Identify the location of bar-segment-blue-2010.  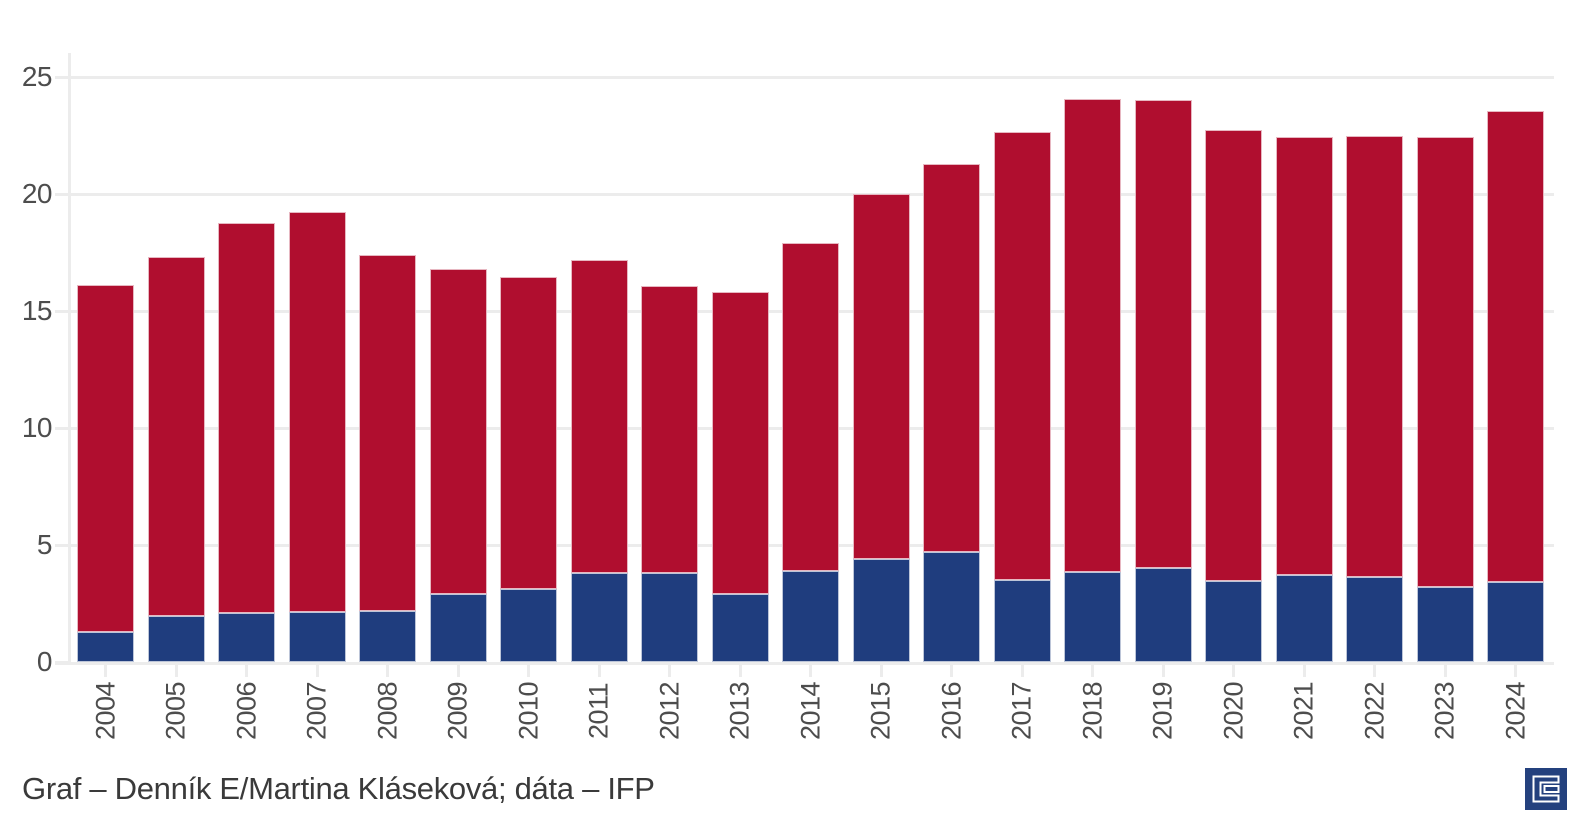
(528, 625).